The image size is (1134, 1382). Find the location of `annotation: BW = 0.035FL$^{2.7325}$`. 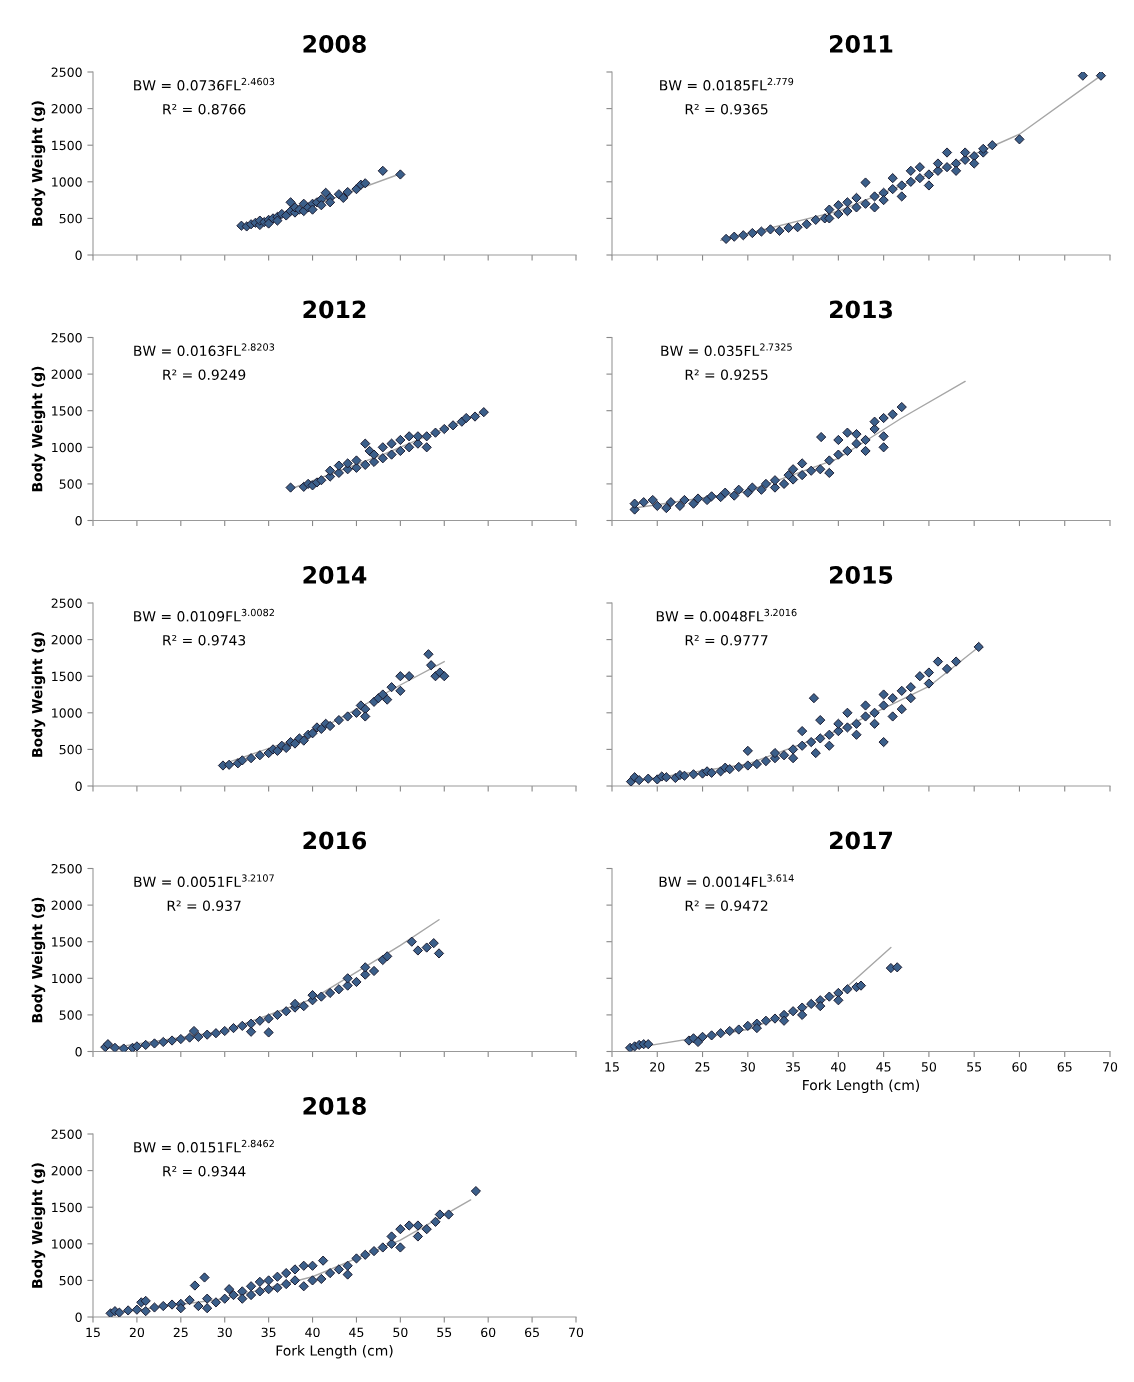

annotation: BW = 0.035FL$^{2.7325}$ is located at coordinates (726, 350).